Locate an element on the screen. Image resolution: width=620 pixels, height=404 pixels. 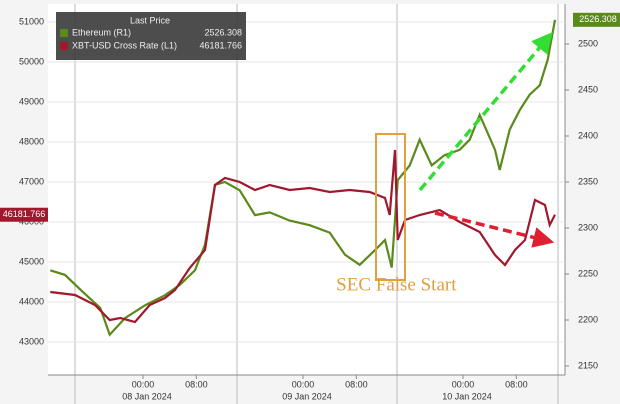
y-tick-label: 43000 is located at coordinates (31, 341).